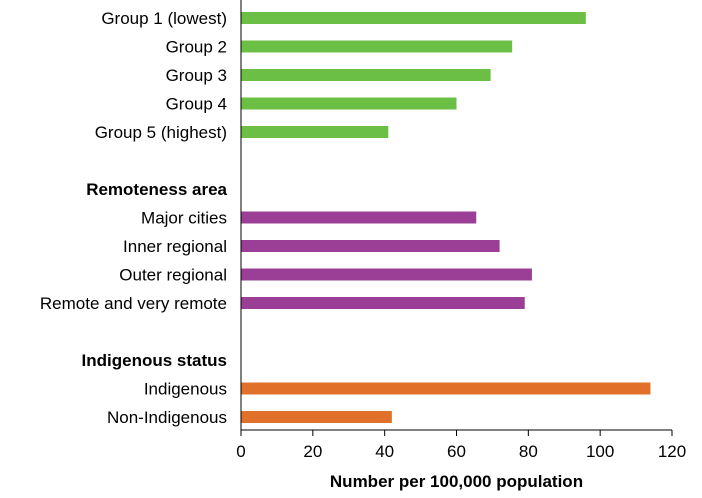  What do you see at coordinates (184, 218) in the screenshot?
I see `category-label: Major cities` at bounding box center [184, 218].